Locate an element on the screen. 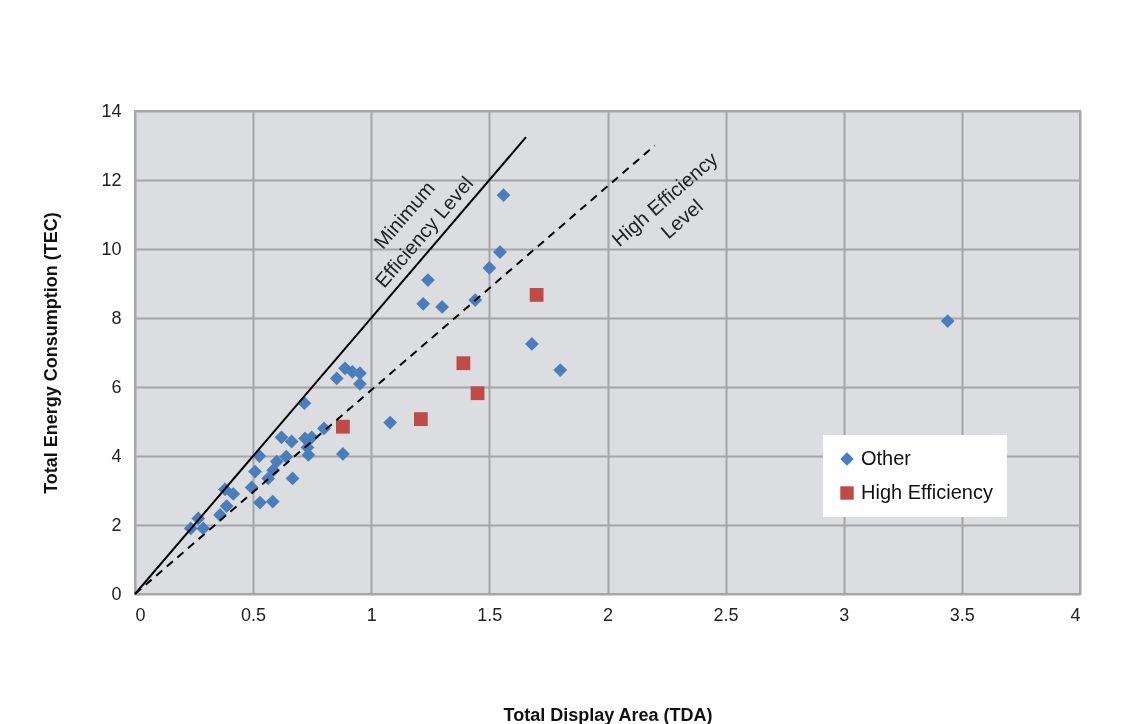 The width and height of the screenshot is (1126, 724). x-tick-label: 1.5 is located at coordinates (490, 614).